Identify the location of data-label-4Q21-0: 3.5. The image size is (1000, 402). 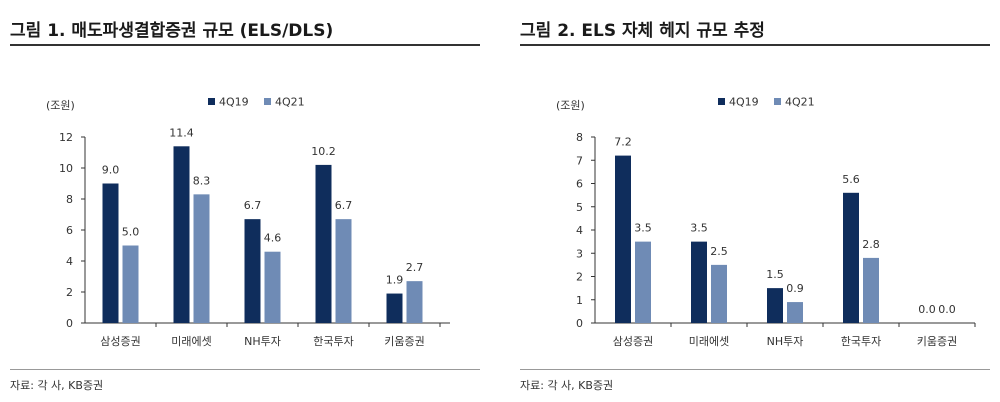
(643, 228).